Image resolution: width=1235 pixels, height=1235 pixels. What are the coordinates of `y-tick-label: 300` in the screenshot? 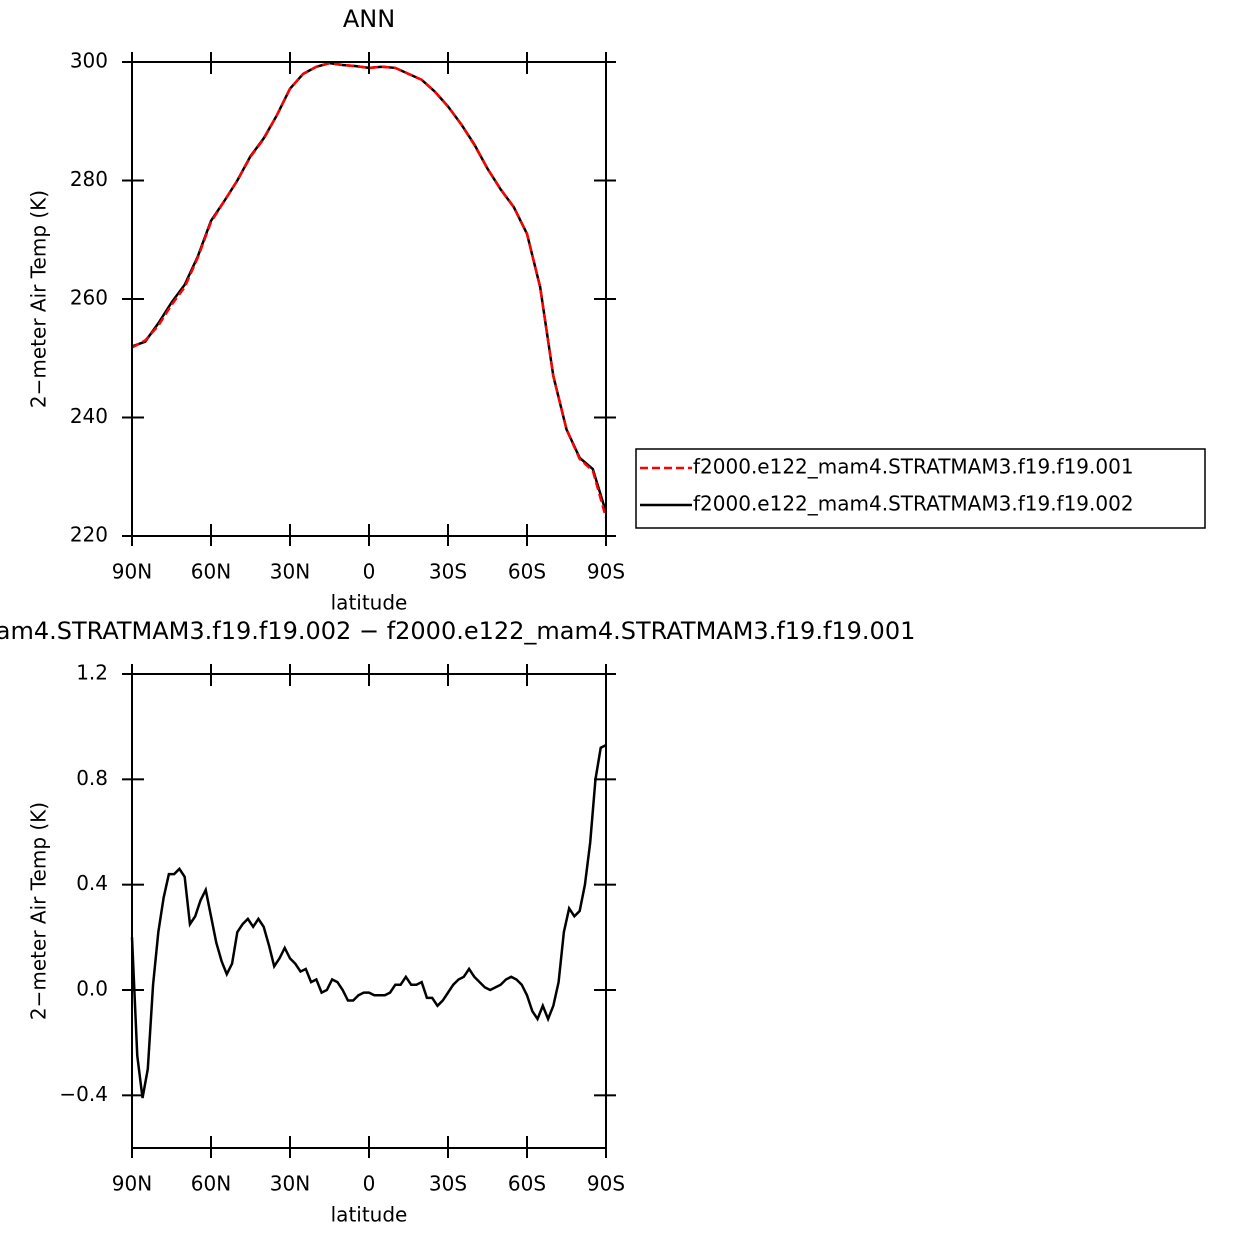 It's located at (89, 61).